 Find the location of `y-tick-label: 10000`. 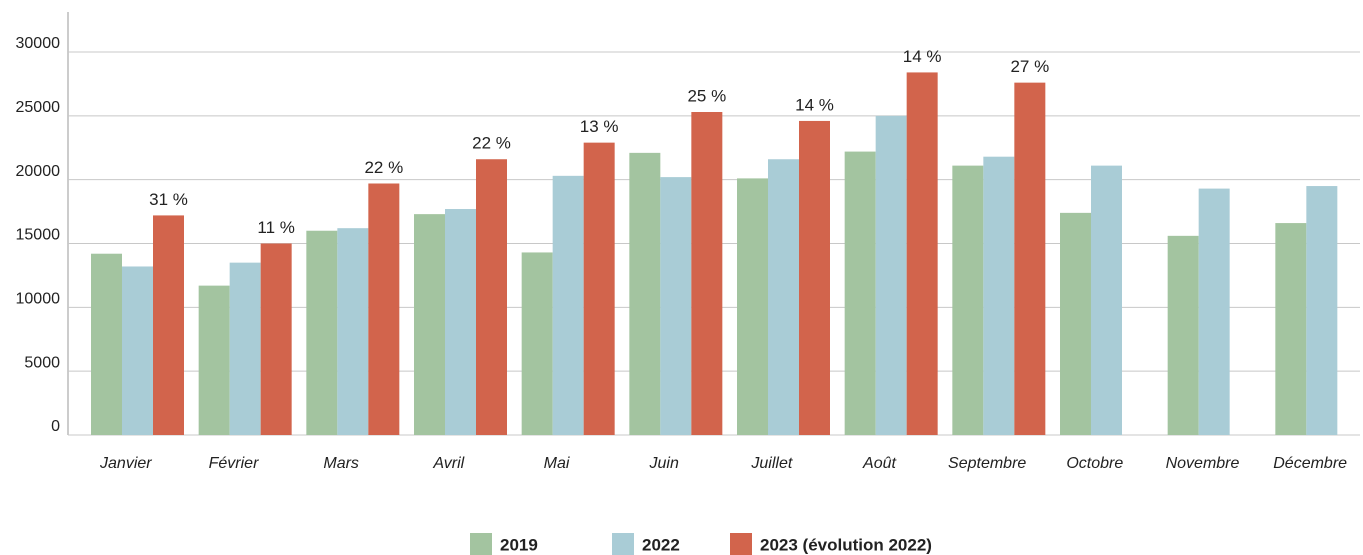

y-tick-label: 10000 is located at coordinates (38, 299).